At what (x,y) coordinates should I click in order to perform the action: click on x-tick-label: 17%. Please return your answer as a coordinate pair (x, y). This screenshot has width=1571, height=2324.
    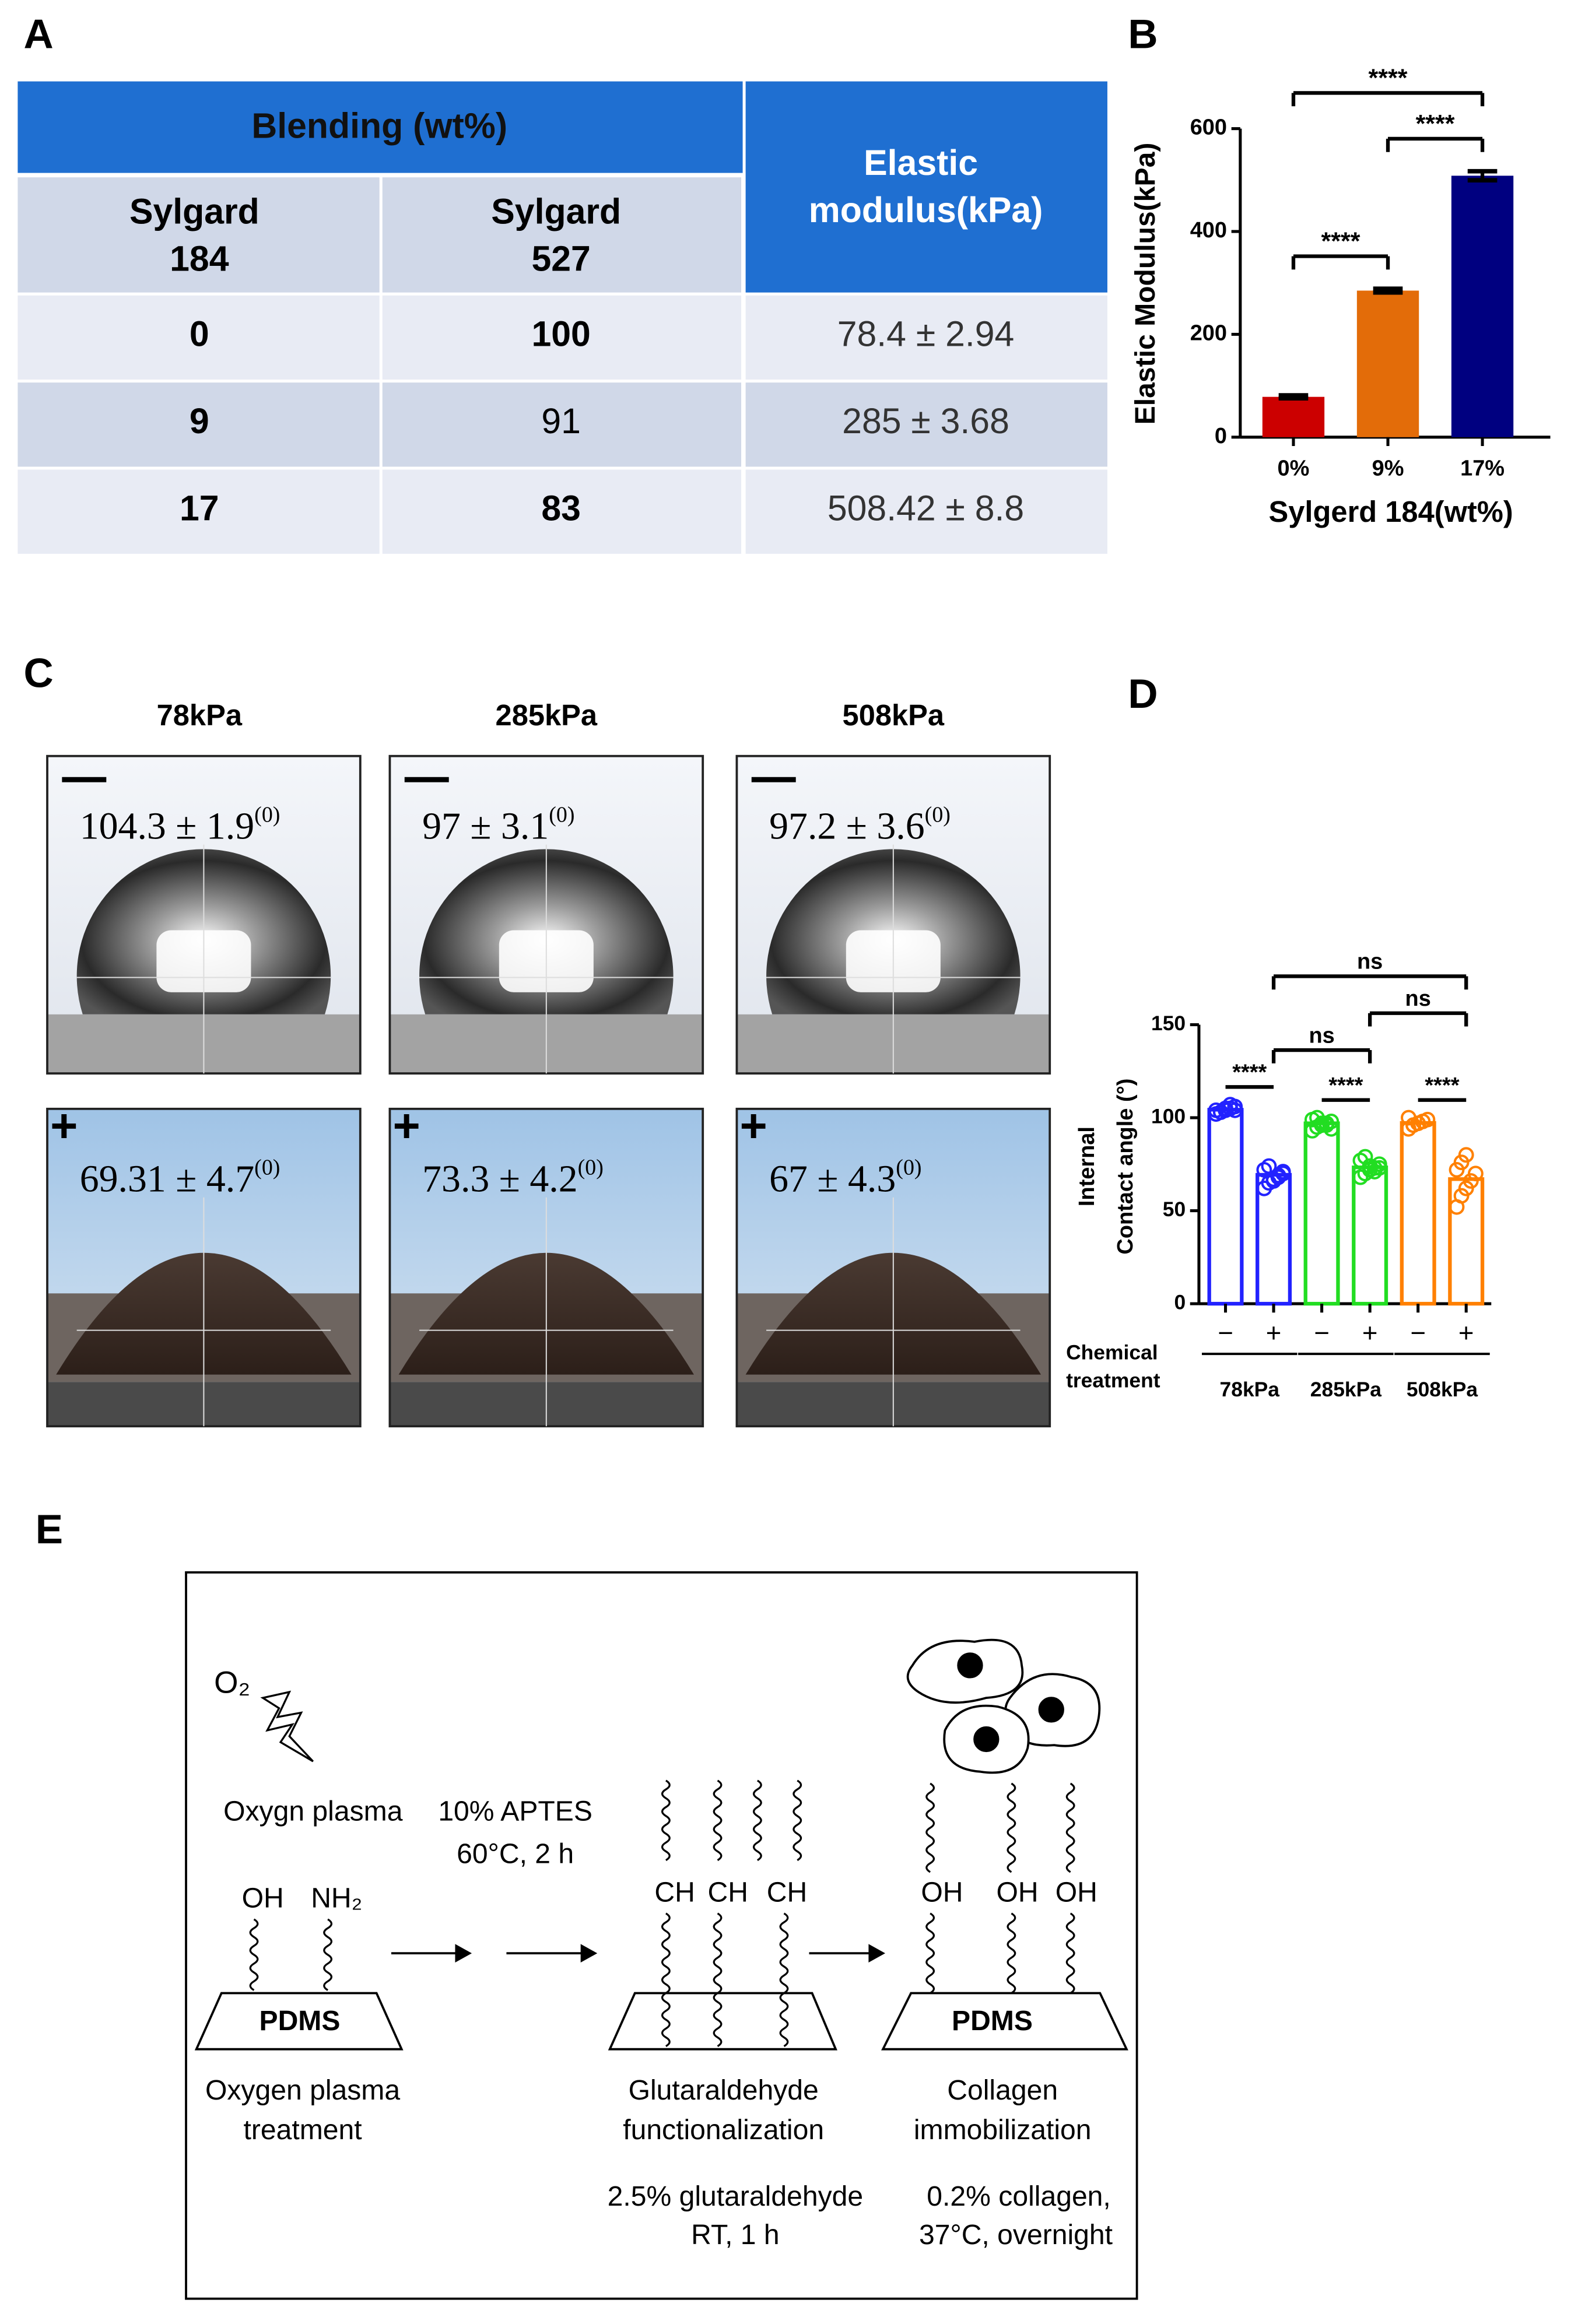
    Looking at the image, I should click on (1483, 469).